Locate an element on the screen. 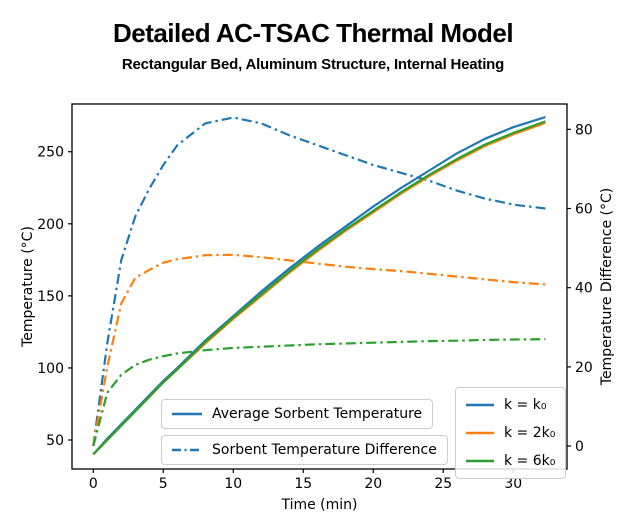  y-left-tick-label: 50 is located at coordinates (55, 441).